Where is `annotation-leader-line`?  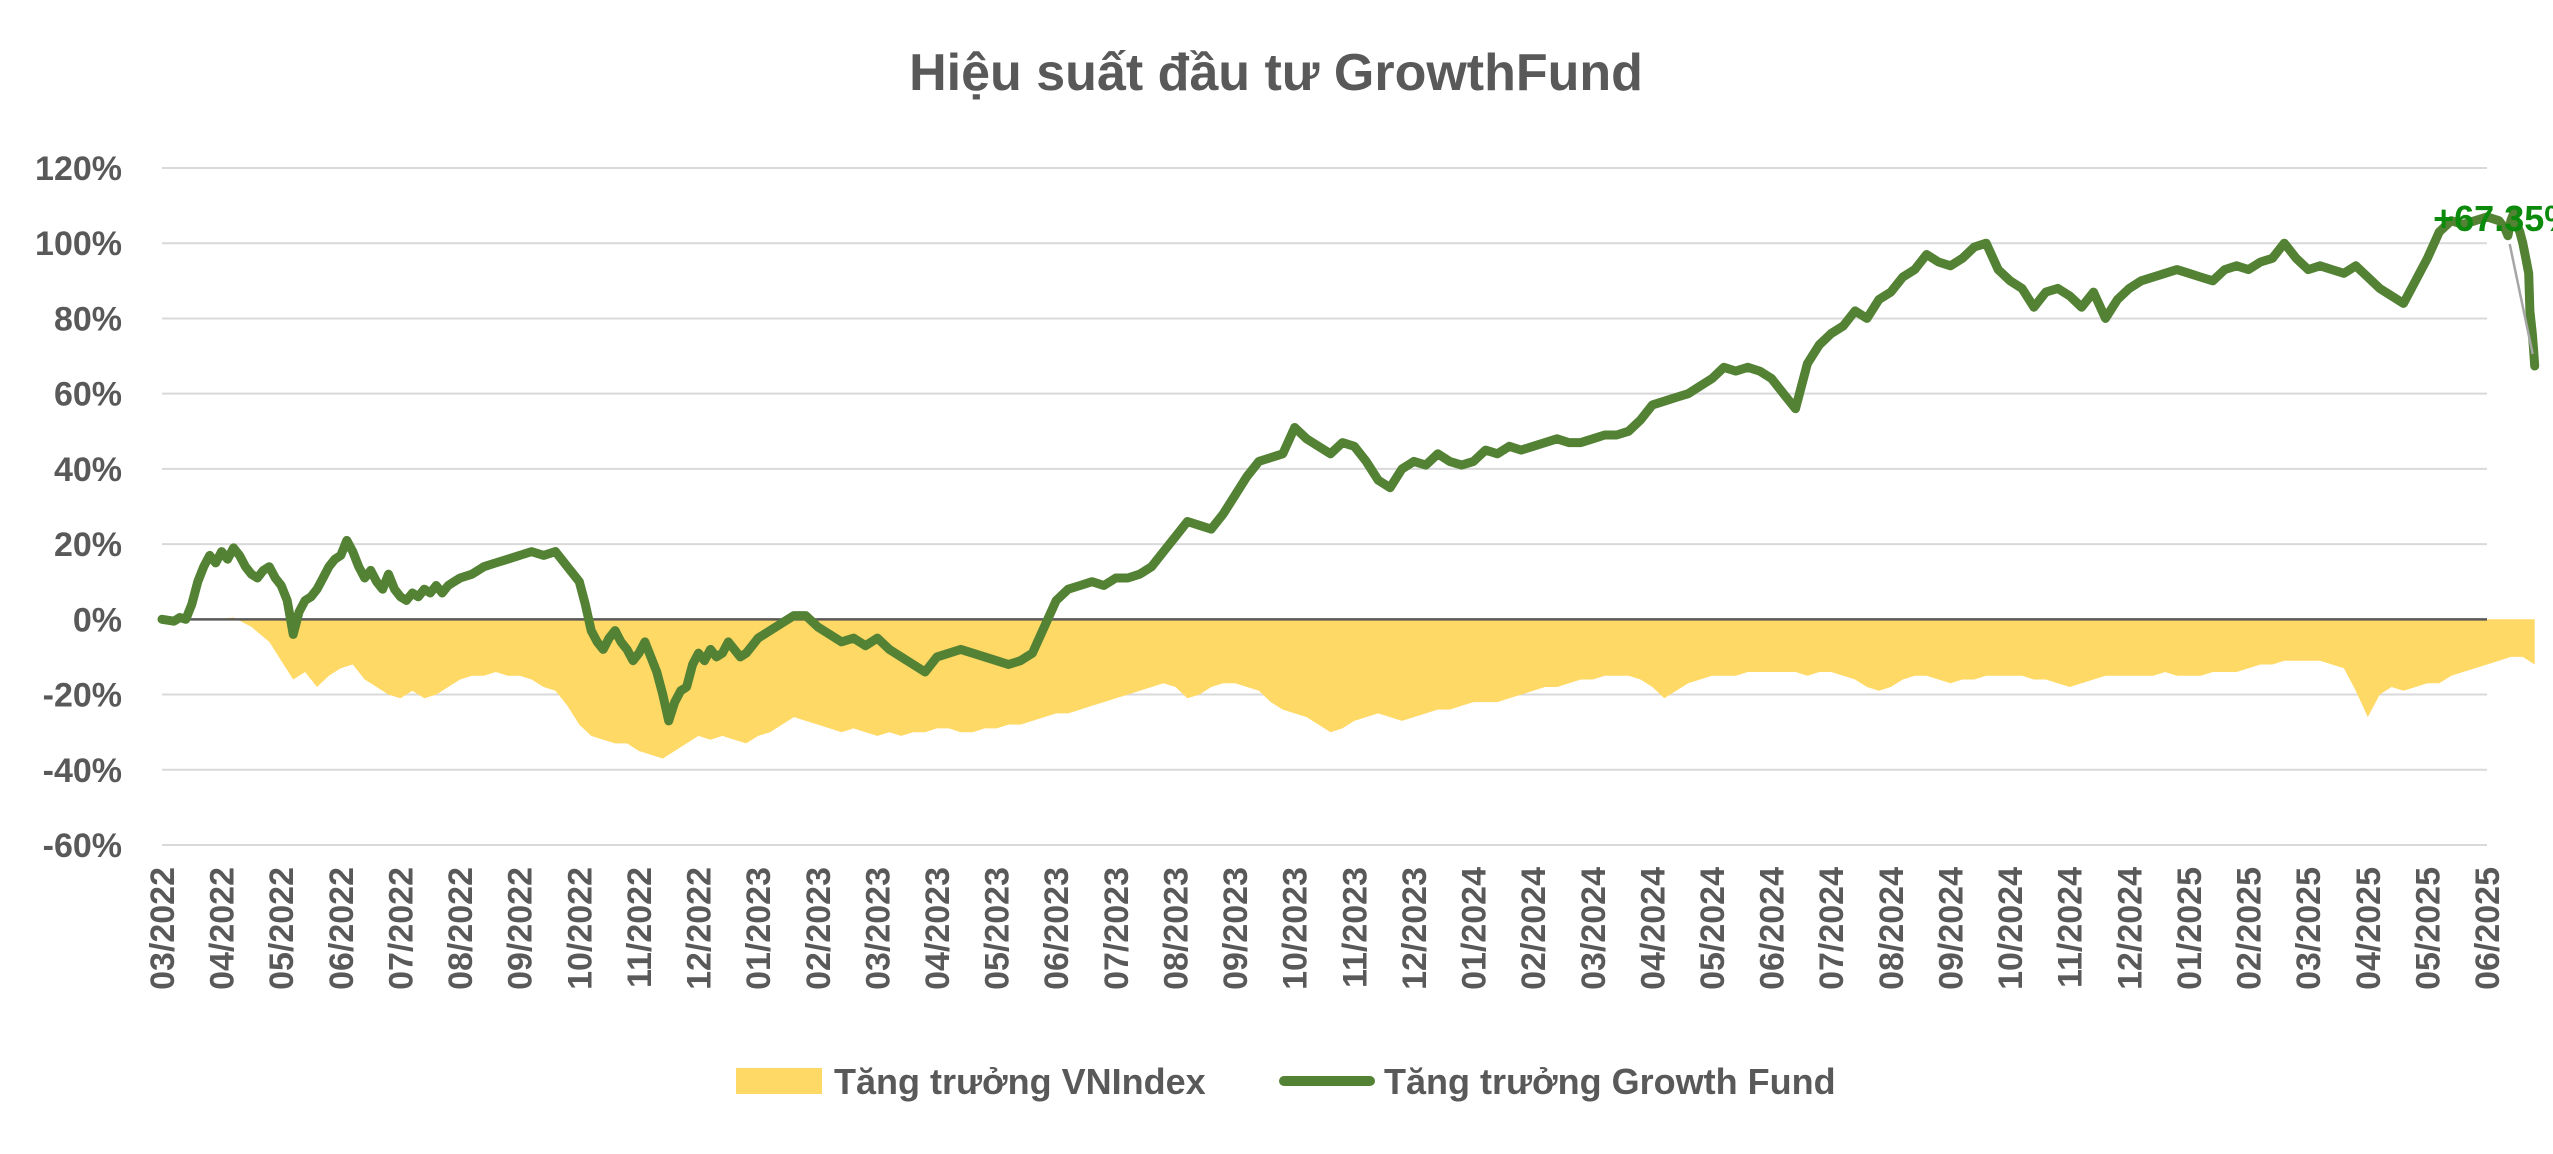 annotation-leader-line is located at coordinates (2521, 299).